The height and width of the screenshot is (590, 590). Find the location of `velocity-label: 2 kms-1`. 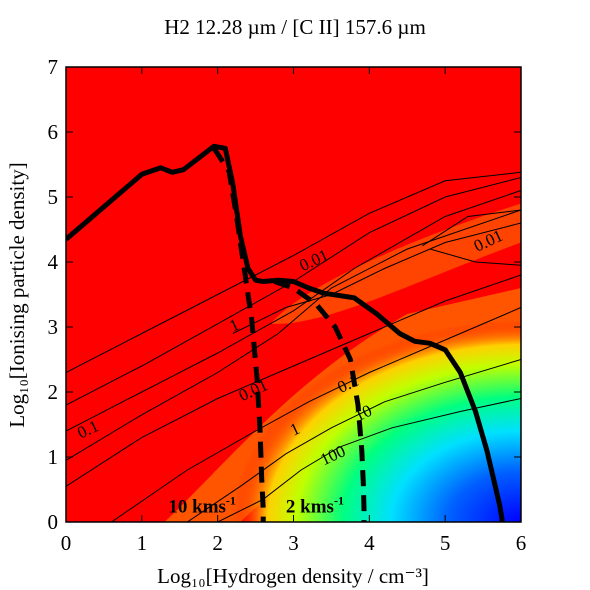

velocity-label: 2 kms-1 is located at coordinates (315, 505).